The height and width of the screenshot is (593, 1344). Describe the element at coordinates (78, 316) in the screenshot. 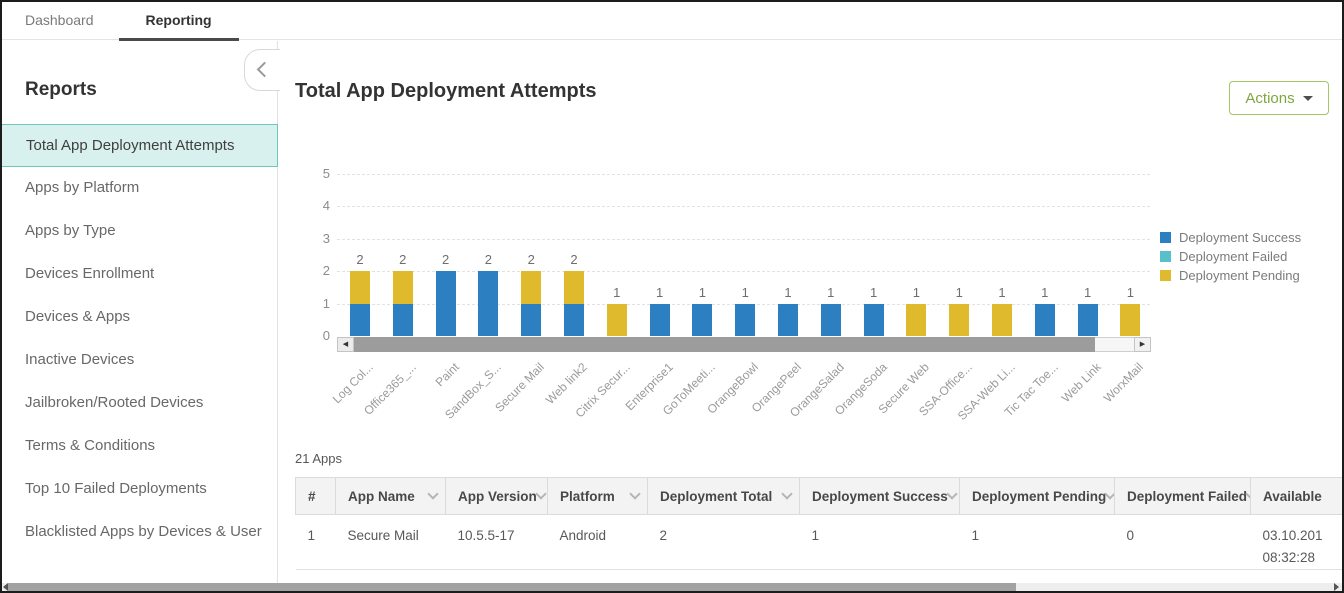

I see `sidebar-item-devices-apps: Devices & Apps` at that location.